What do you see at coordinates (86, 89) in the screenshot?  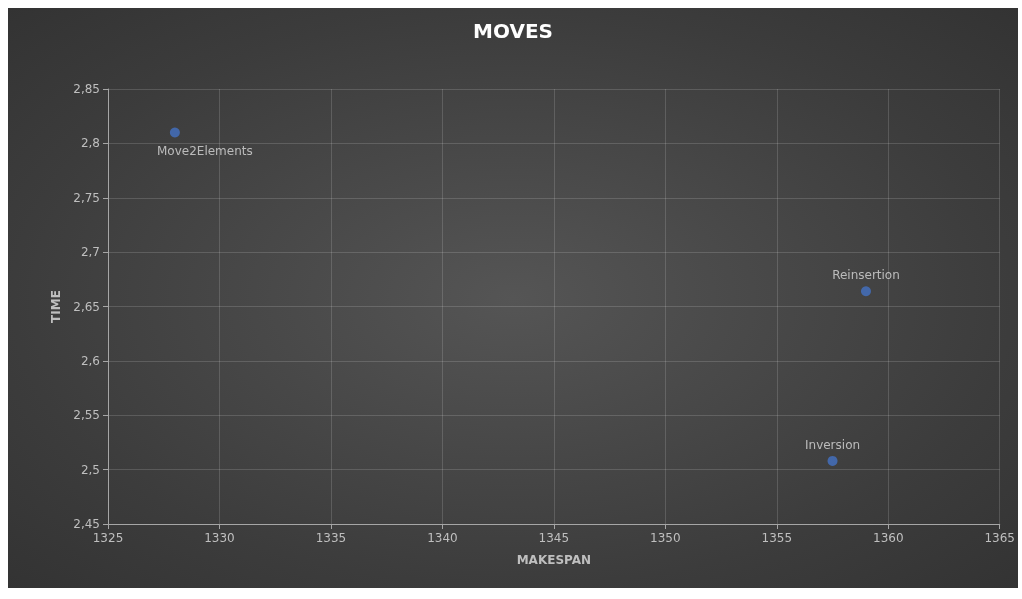 I see `y-tick-label: 2,85` at bounding box center [86, 89].